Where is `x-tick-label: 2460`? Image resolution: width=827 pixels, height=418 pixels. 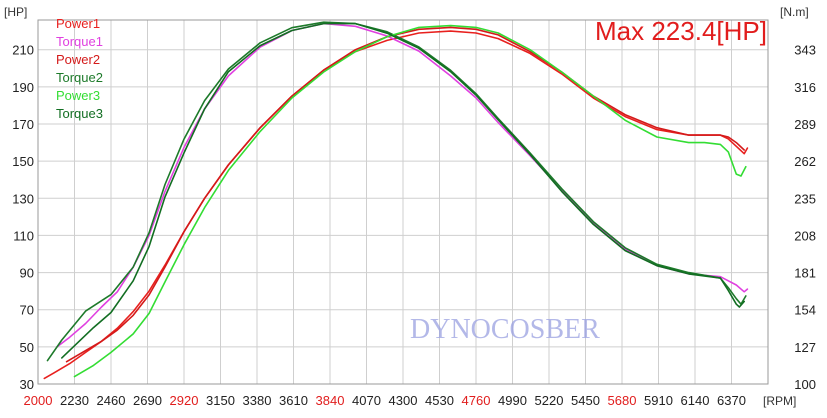 x-tick-label: 2460 is located at coordinates (111, 400).